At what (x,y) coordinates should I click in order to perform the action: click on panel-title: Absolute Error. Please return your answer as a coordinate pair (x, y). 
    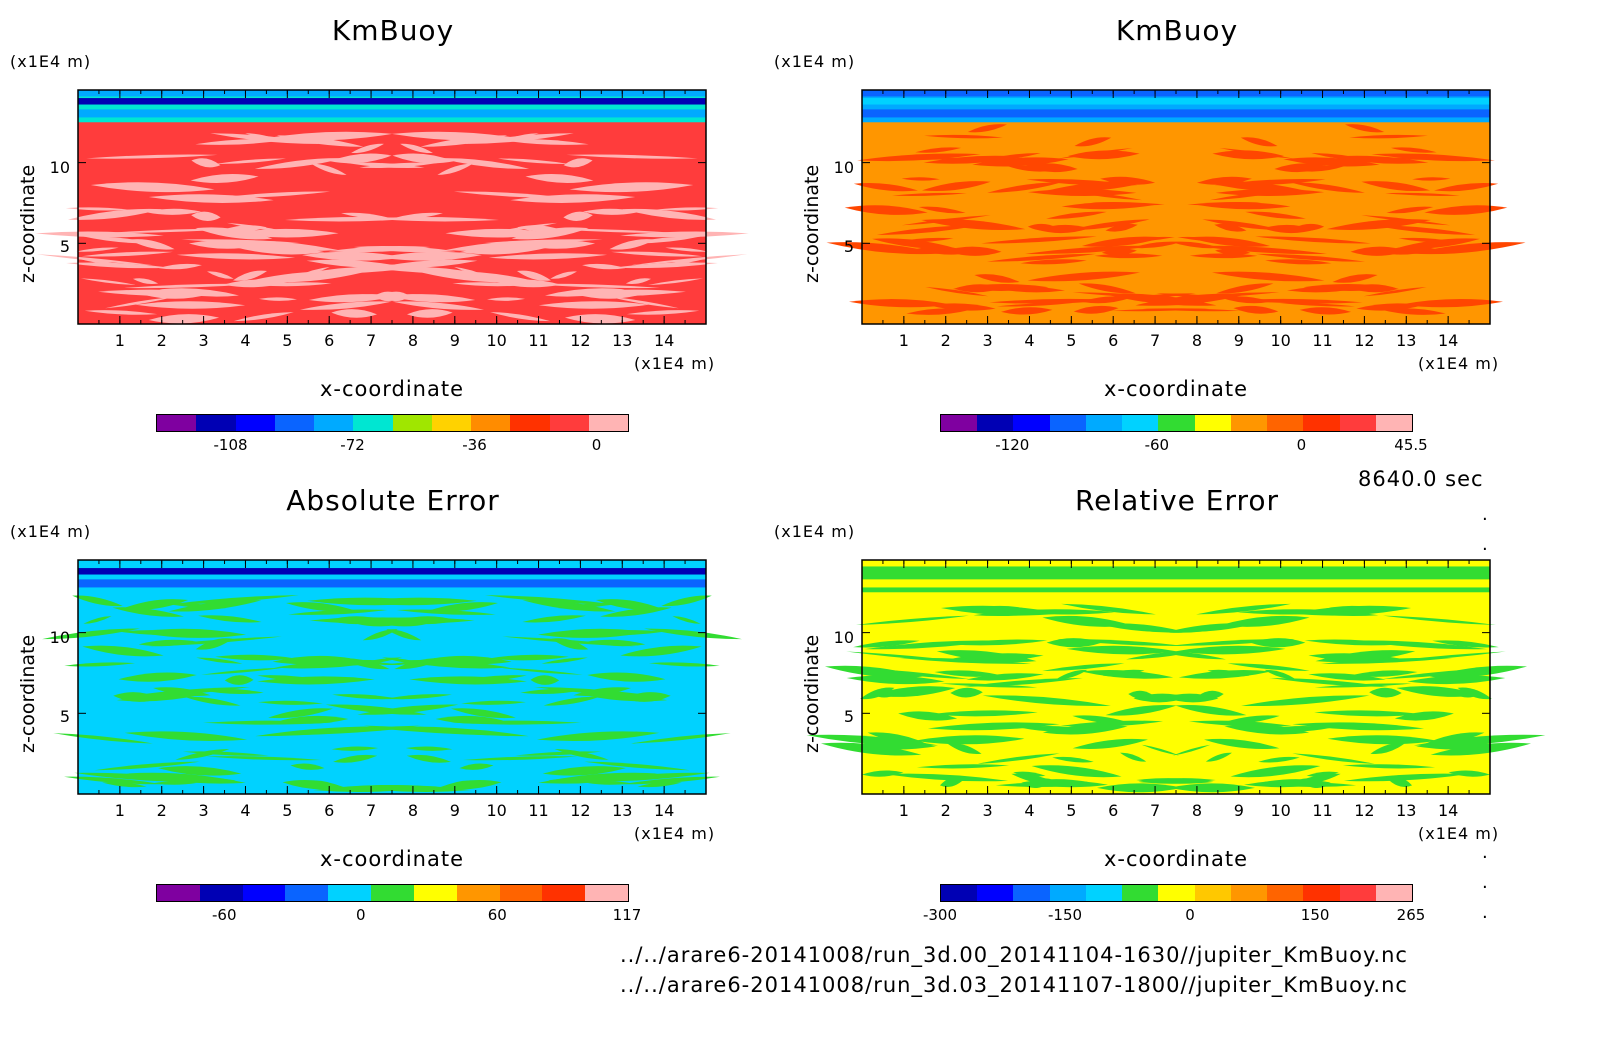
    Looking at the image, I should click on (393, 500).